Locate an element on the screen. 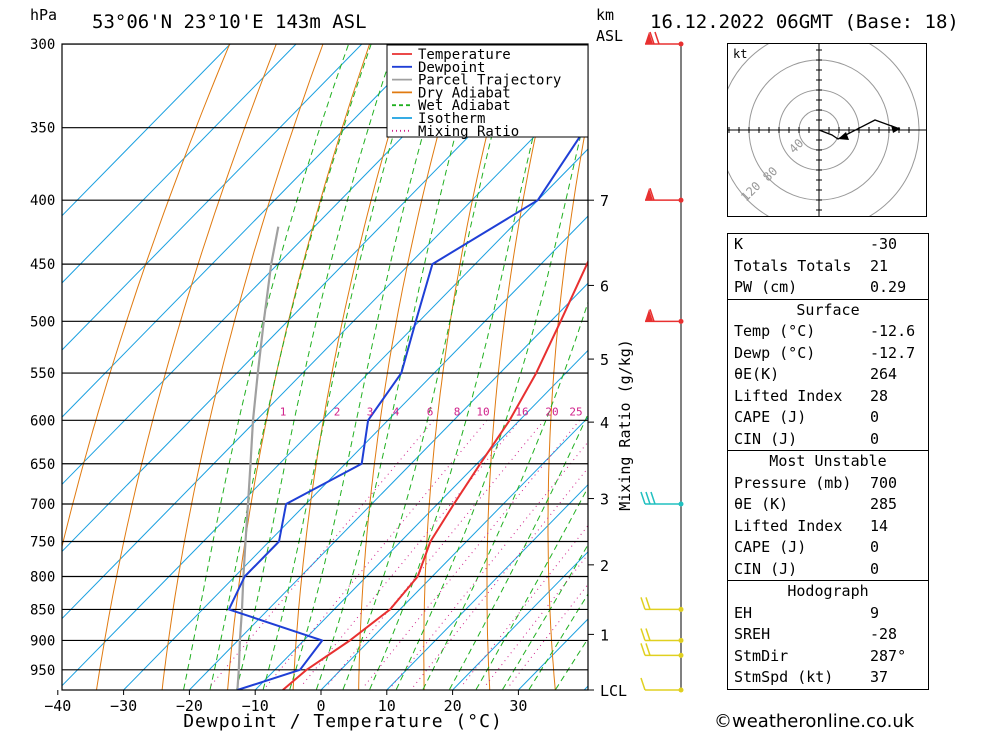 Image resolution: width=1000 pixels, height=733 pixels. legend-label: Dewpoint is located at coordinates (451, 68).